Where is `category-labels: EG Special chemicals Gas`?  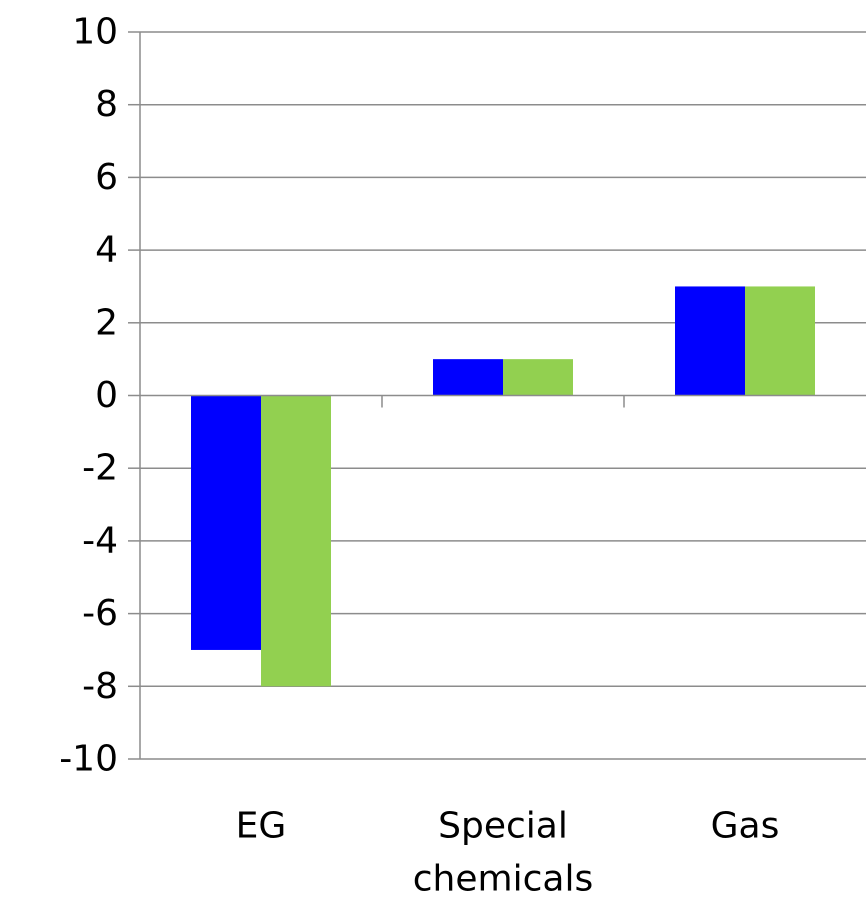 category-labels: EG Special chemicals Gas is located at coordinates (508, 853).